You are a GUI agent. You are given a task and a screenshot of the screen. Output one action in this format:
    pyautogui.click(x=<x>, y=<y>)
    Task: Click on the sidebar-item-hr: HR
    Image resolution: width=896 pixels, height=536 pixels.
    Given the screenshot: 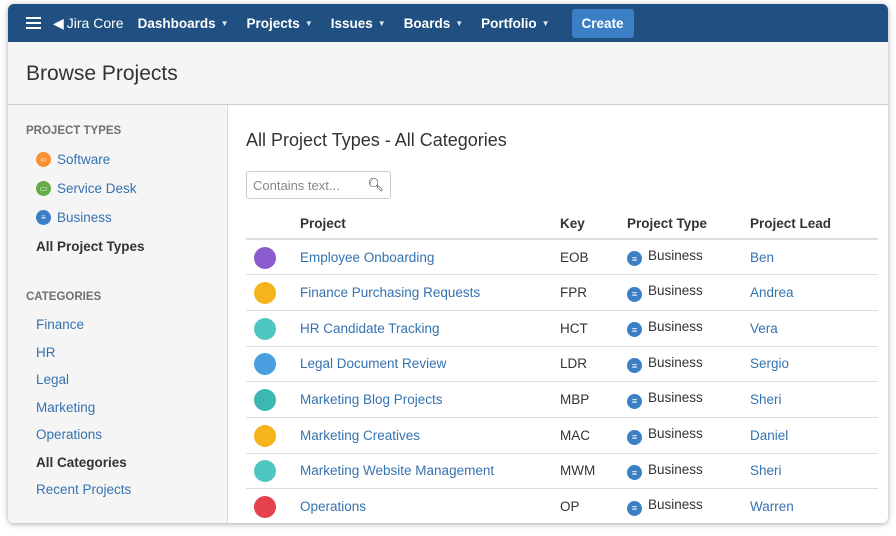 What is the action you would take?
    pyautogui.click(x=46, y=352)
    